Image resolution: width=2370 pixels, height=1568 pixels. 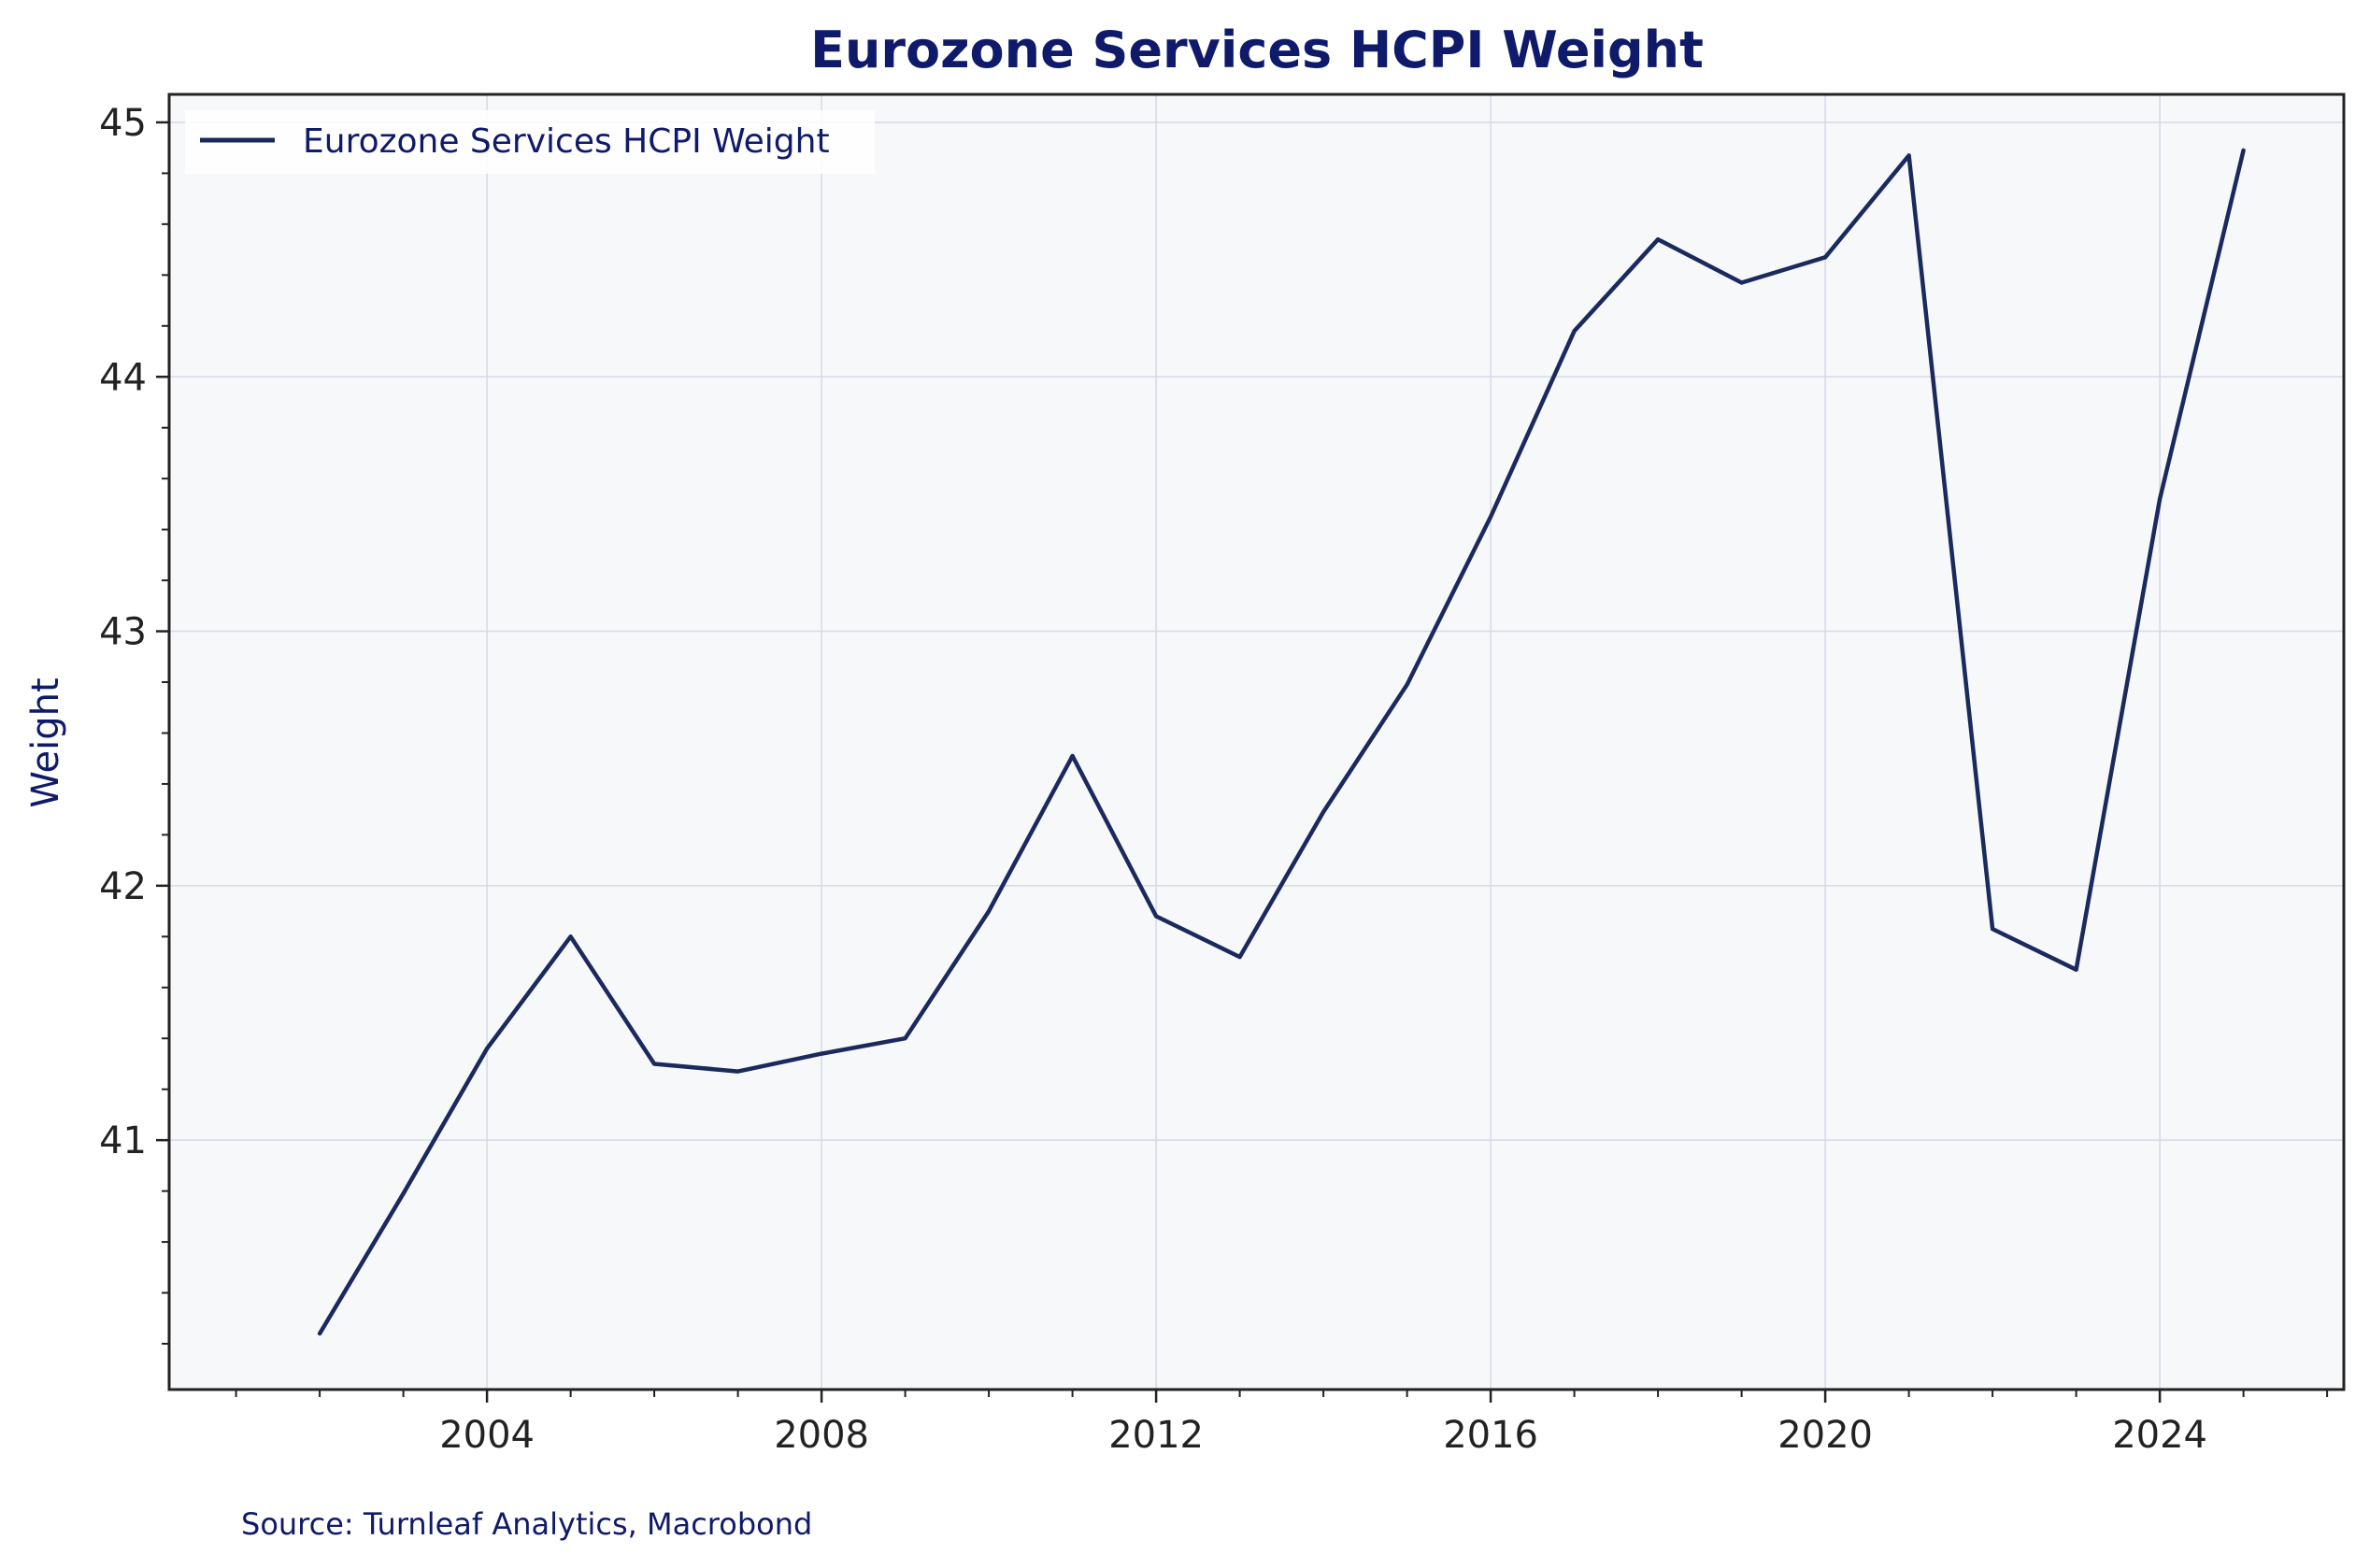 I want to click on source-note: Source: Turnleaf Analytics, Macrobond, so click(x=526, y=1524).